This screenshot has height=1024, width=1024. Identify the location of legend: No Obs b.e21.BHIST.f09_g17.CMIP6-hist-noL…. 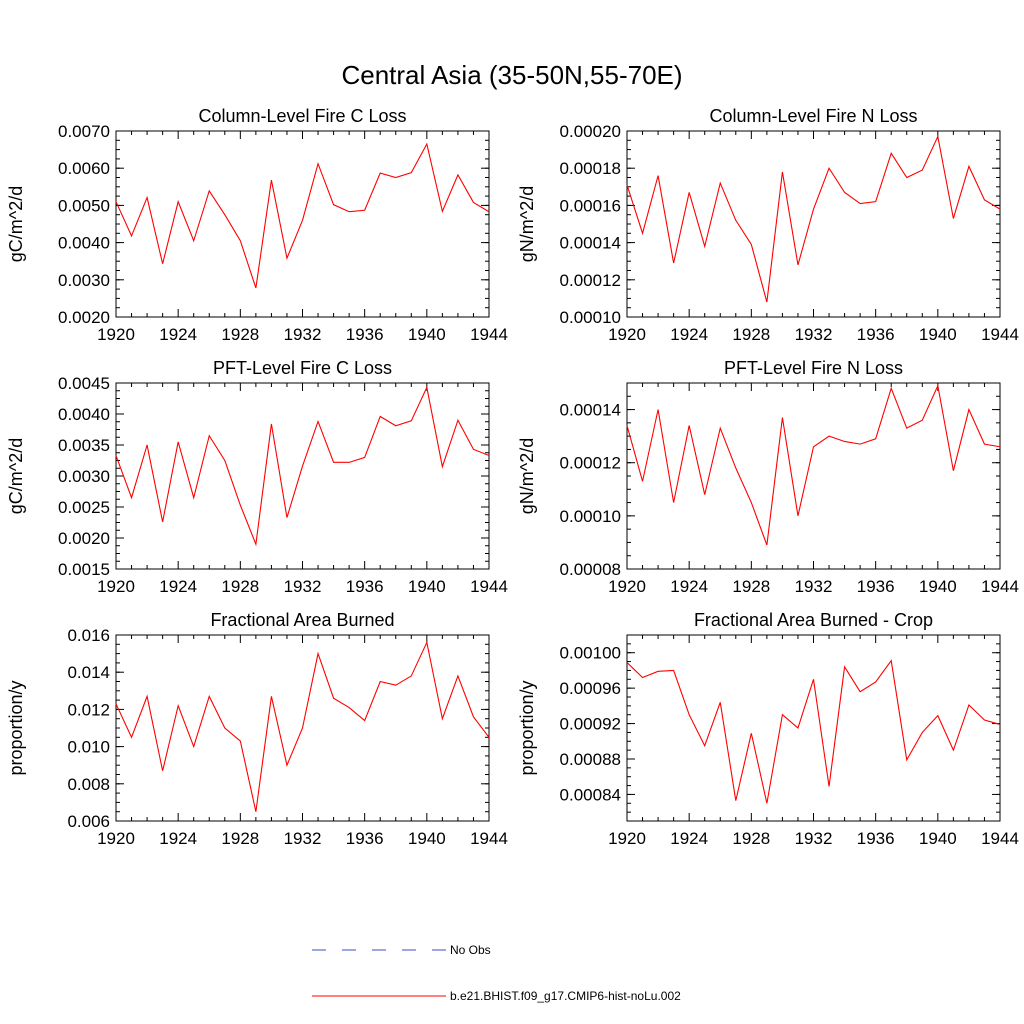
(496, 973).